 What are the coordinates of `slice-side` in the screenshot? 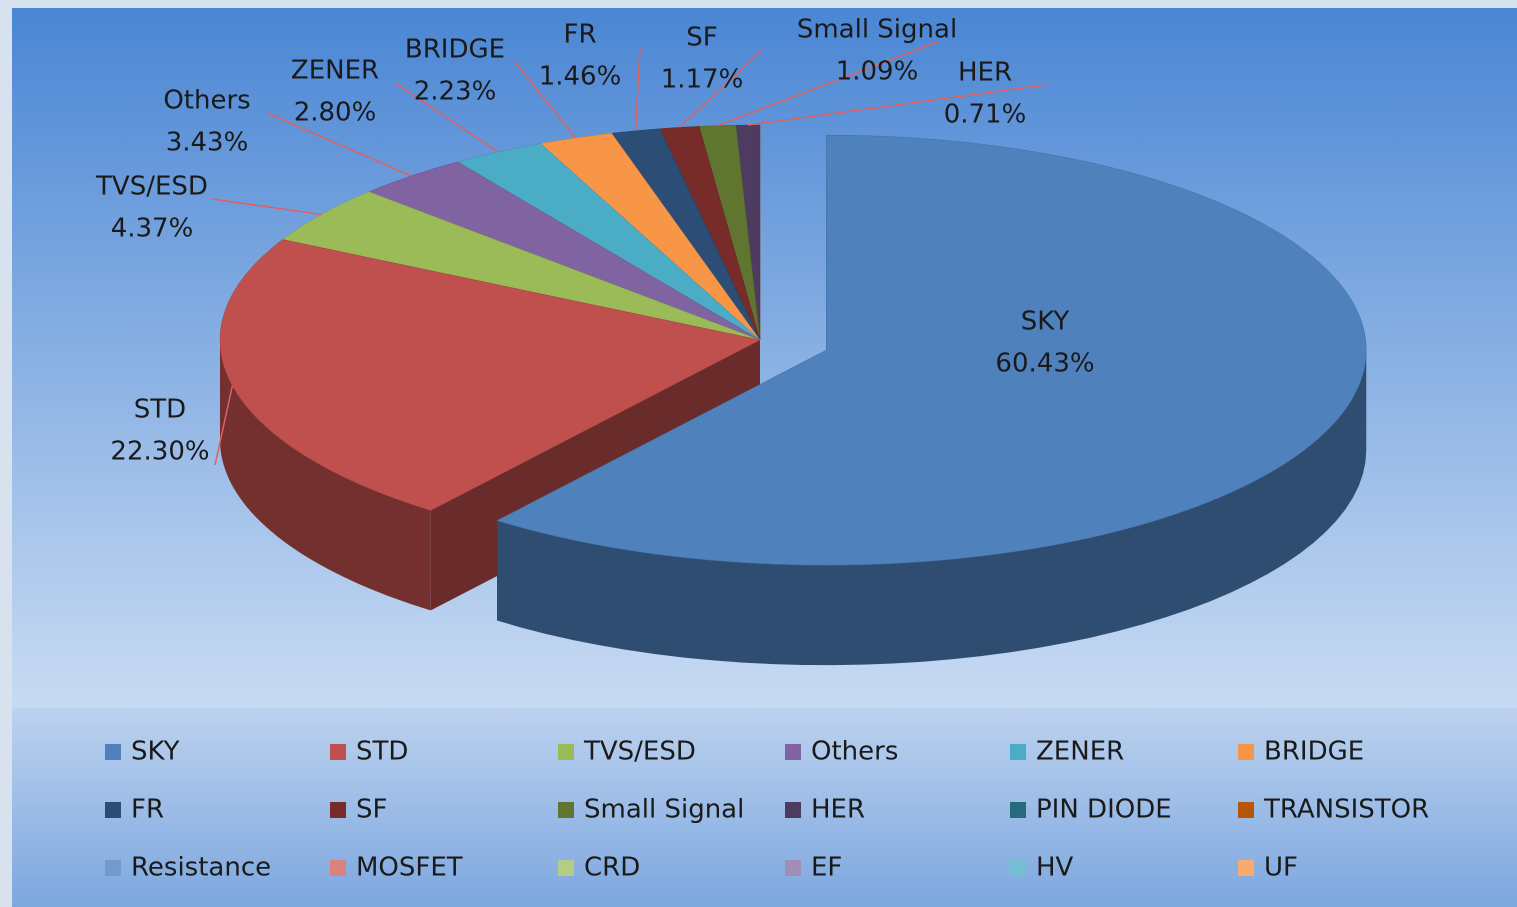 It's located at (325, 475).